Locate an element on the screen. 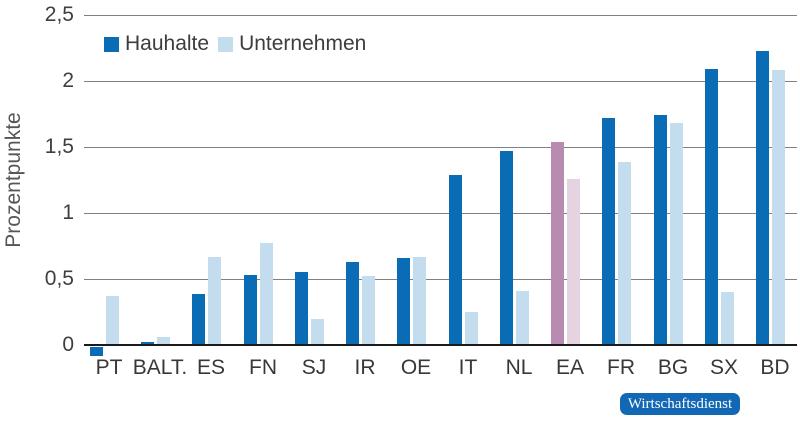  bar-hauhalte-SJ is located at coordinates (301, 309).